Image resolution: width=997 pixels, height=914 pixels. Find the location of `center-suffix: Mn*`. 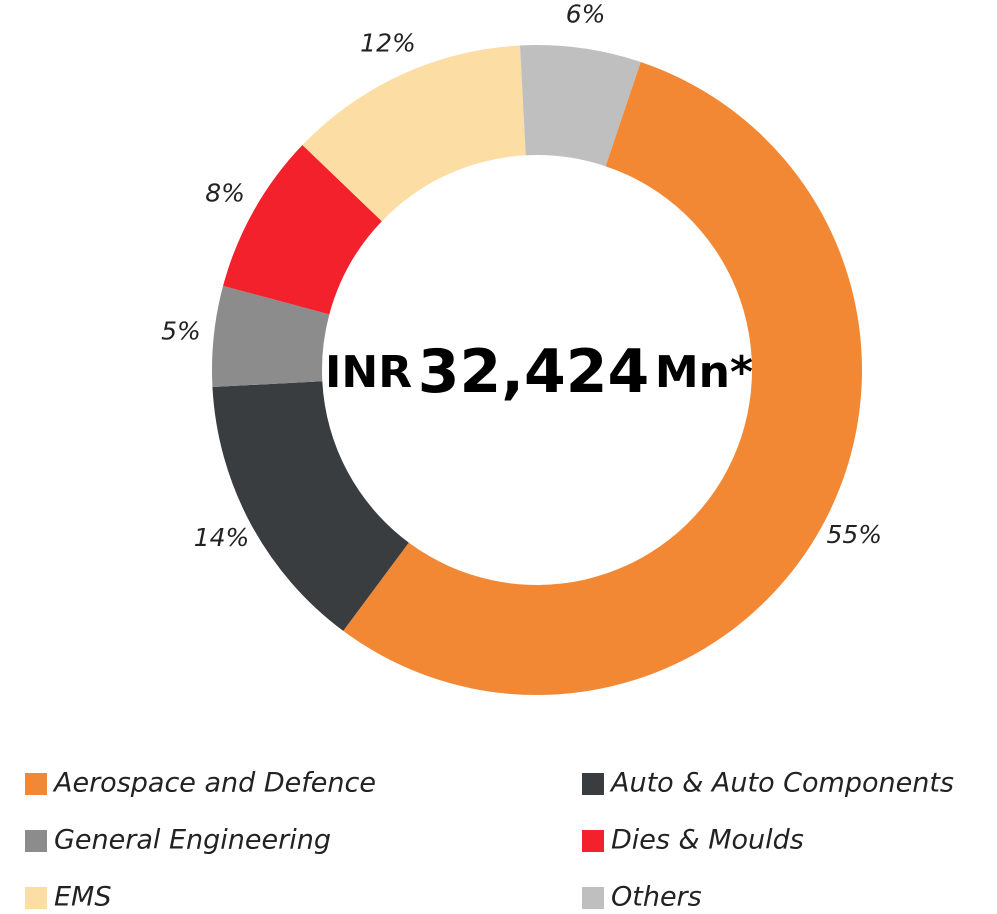

center-suffix: Mn* is located at coordinates (704, 372).